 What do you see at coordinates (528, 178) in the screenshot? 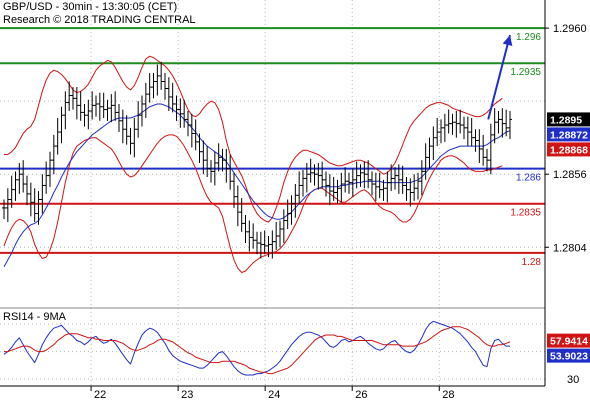
I see `level-label: 1.286` at bounding box center [528, 178].